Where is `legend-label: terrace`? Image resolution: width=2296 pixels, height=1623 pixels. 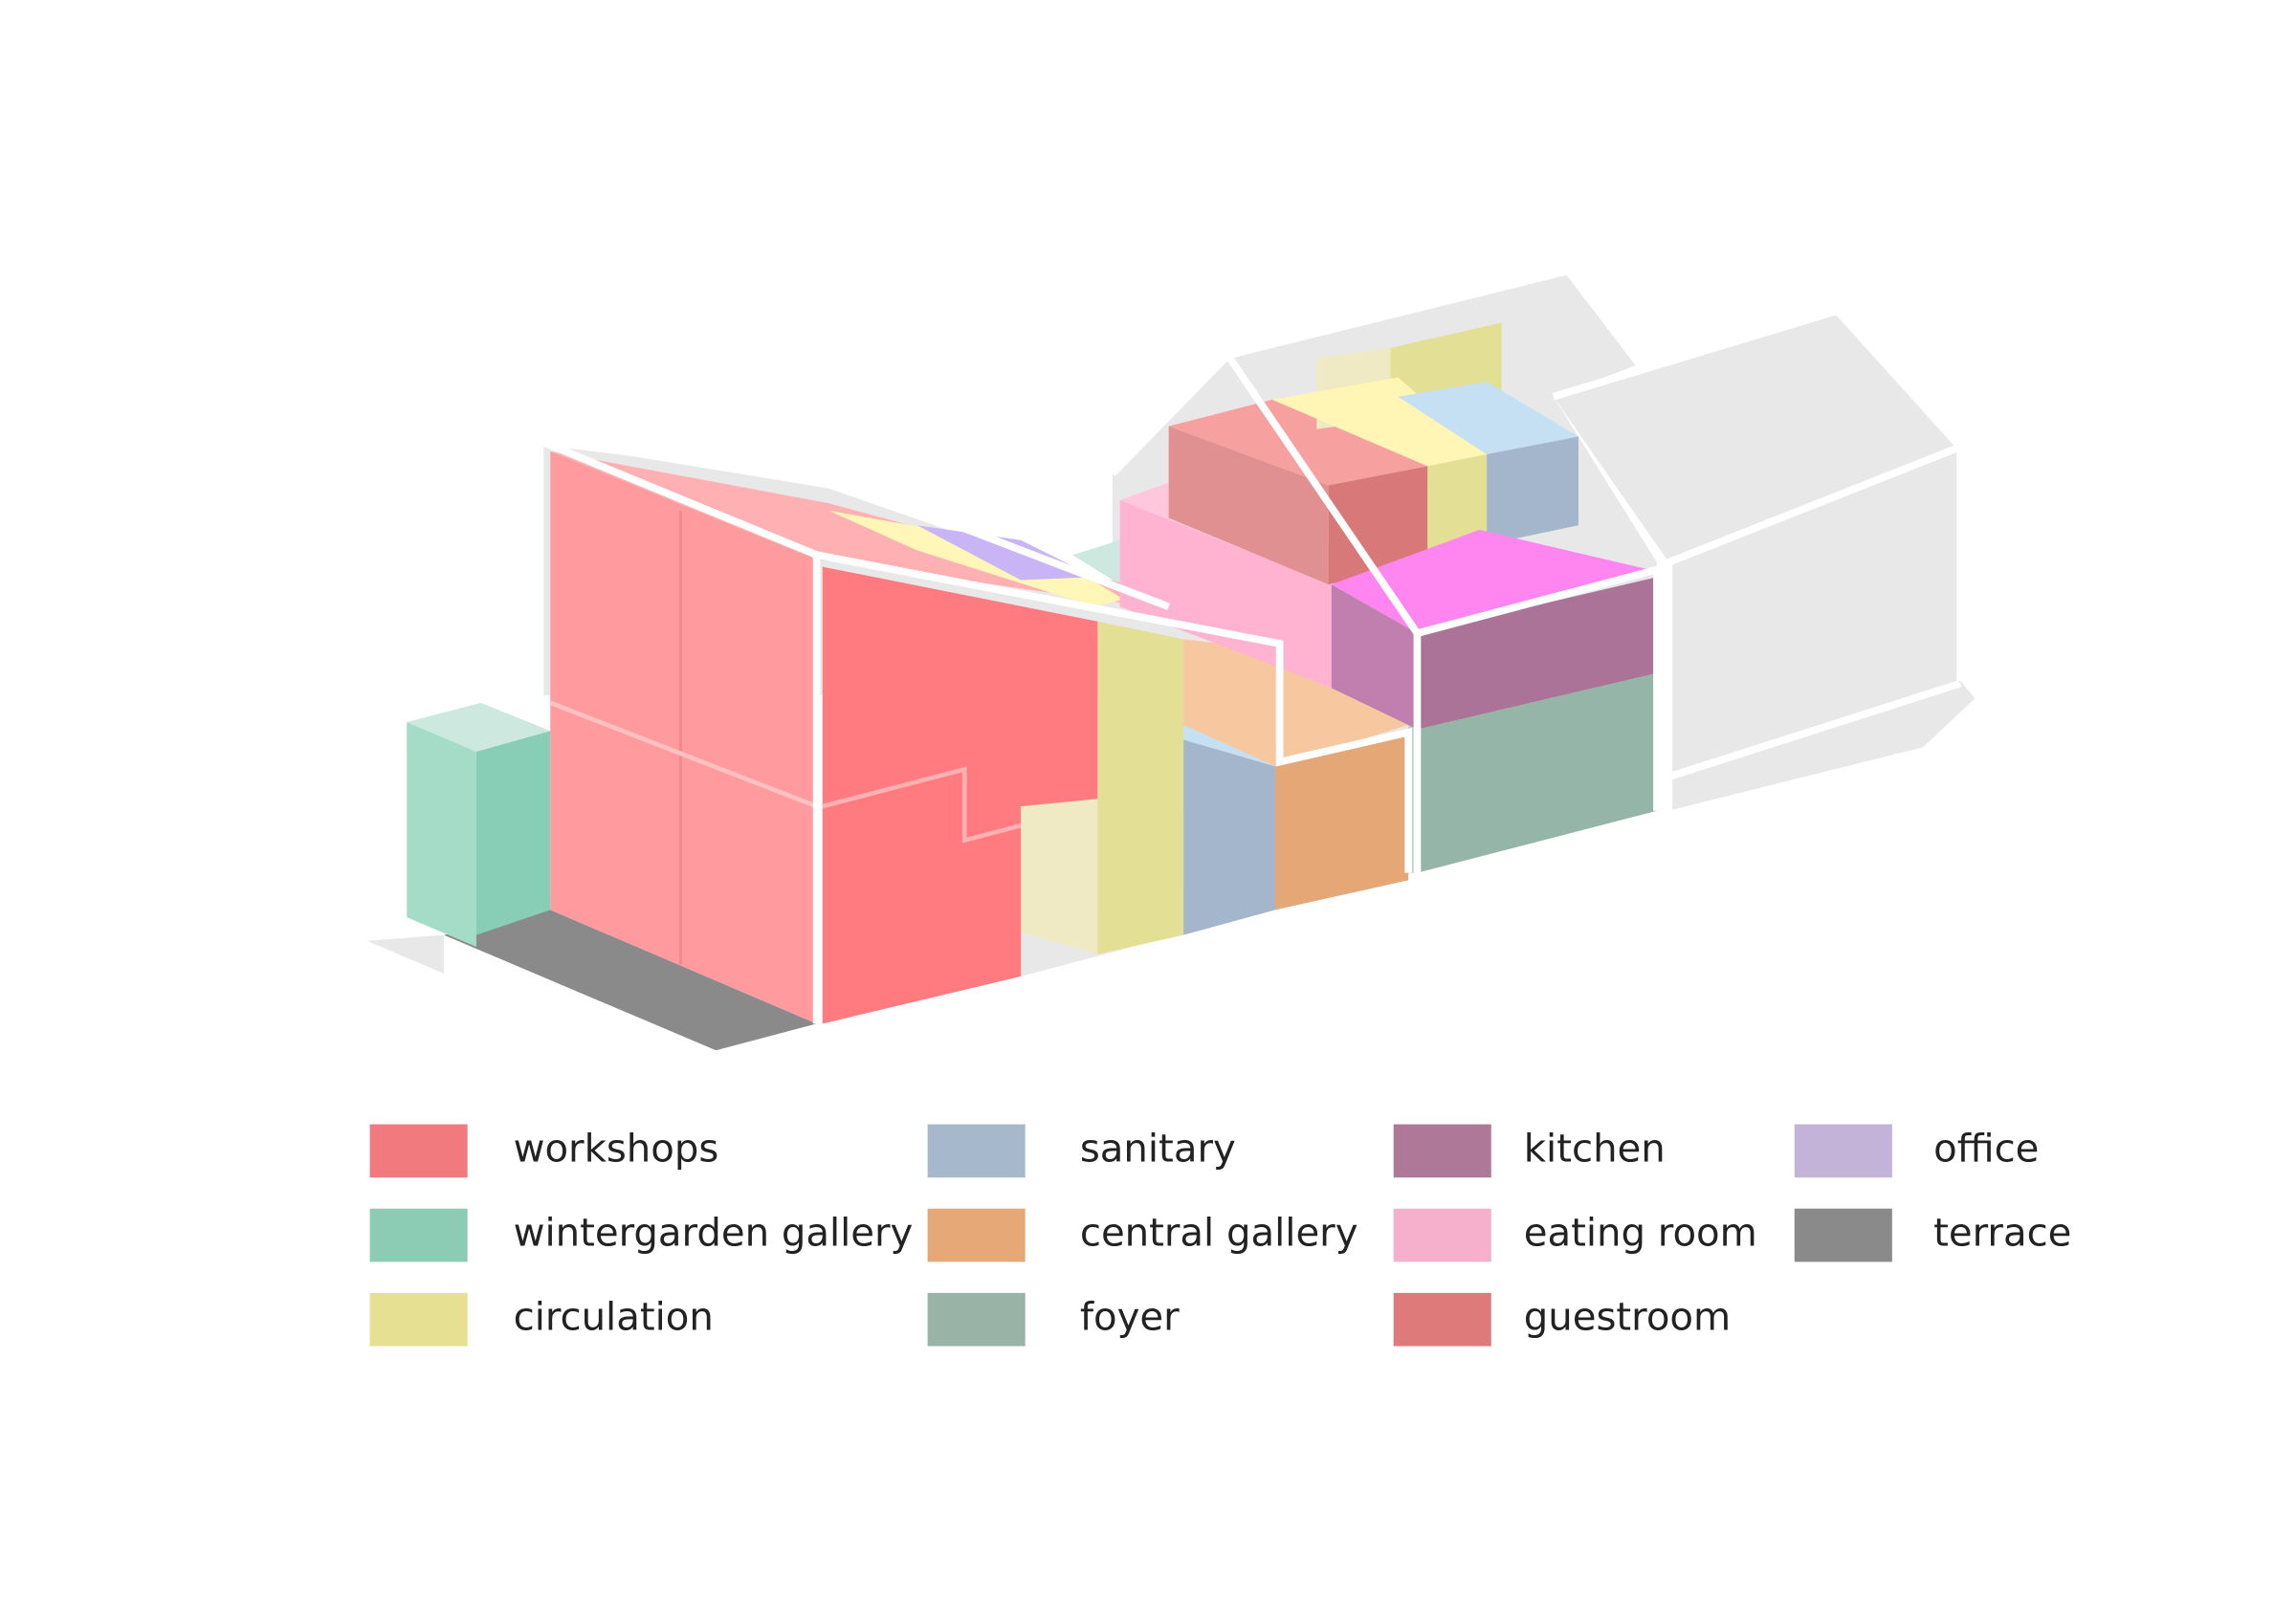
legend-label: terrace is located at coordinates (2002, 1234).